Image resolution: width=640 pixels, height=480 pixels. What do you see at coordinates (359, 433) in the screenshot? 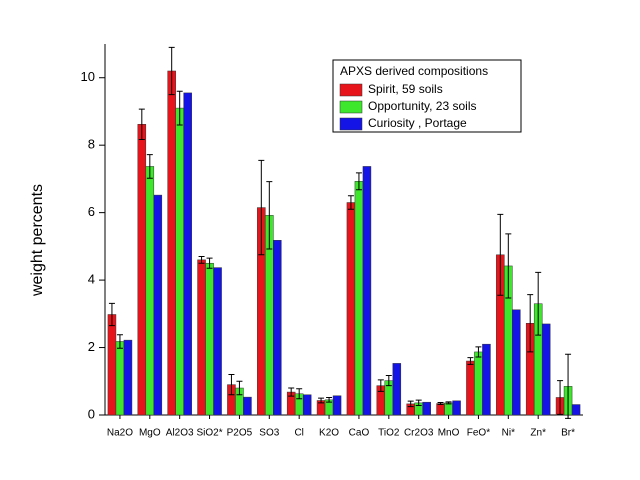
I see `x-tick-label: CaO` at bounding box center [359, 433].